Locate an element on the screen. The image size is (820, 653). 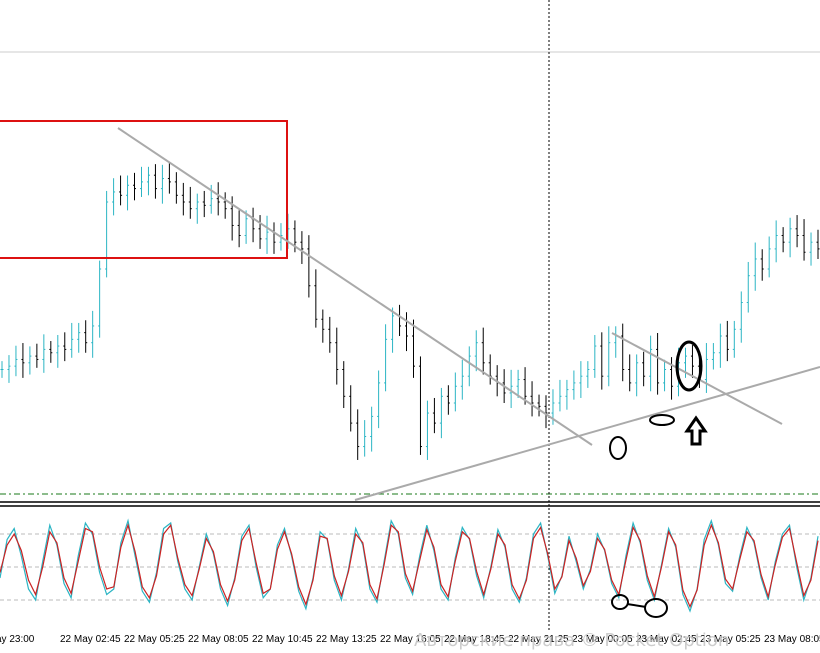
x-tick-label: 22 May 18:45 is located at coordinates (474, 639).